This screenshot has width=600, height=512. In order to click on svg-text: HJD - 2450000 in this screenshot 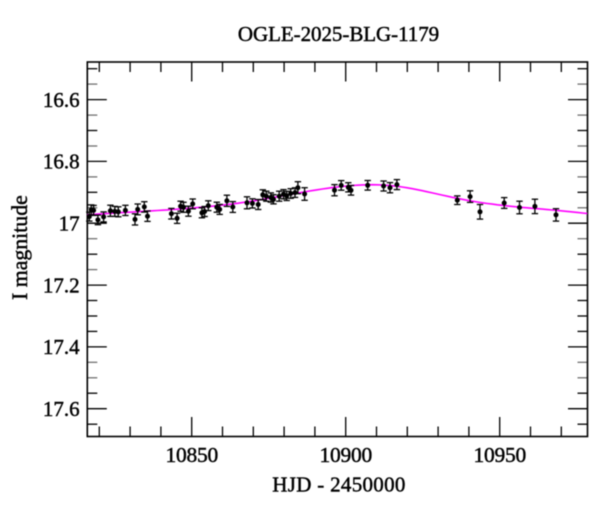, I will do `click(338, 485)`.